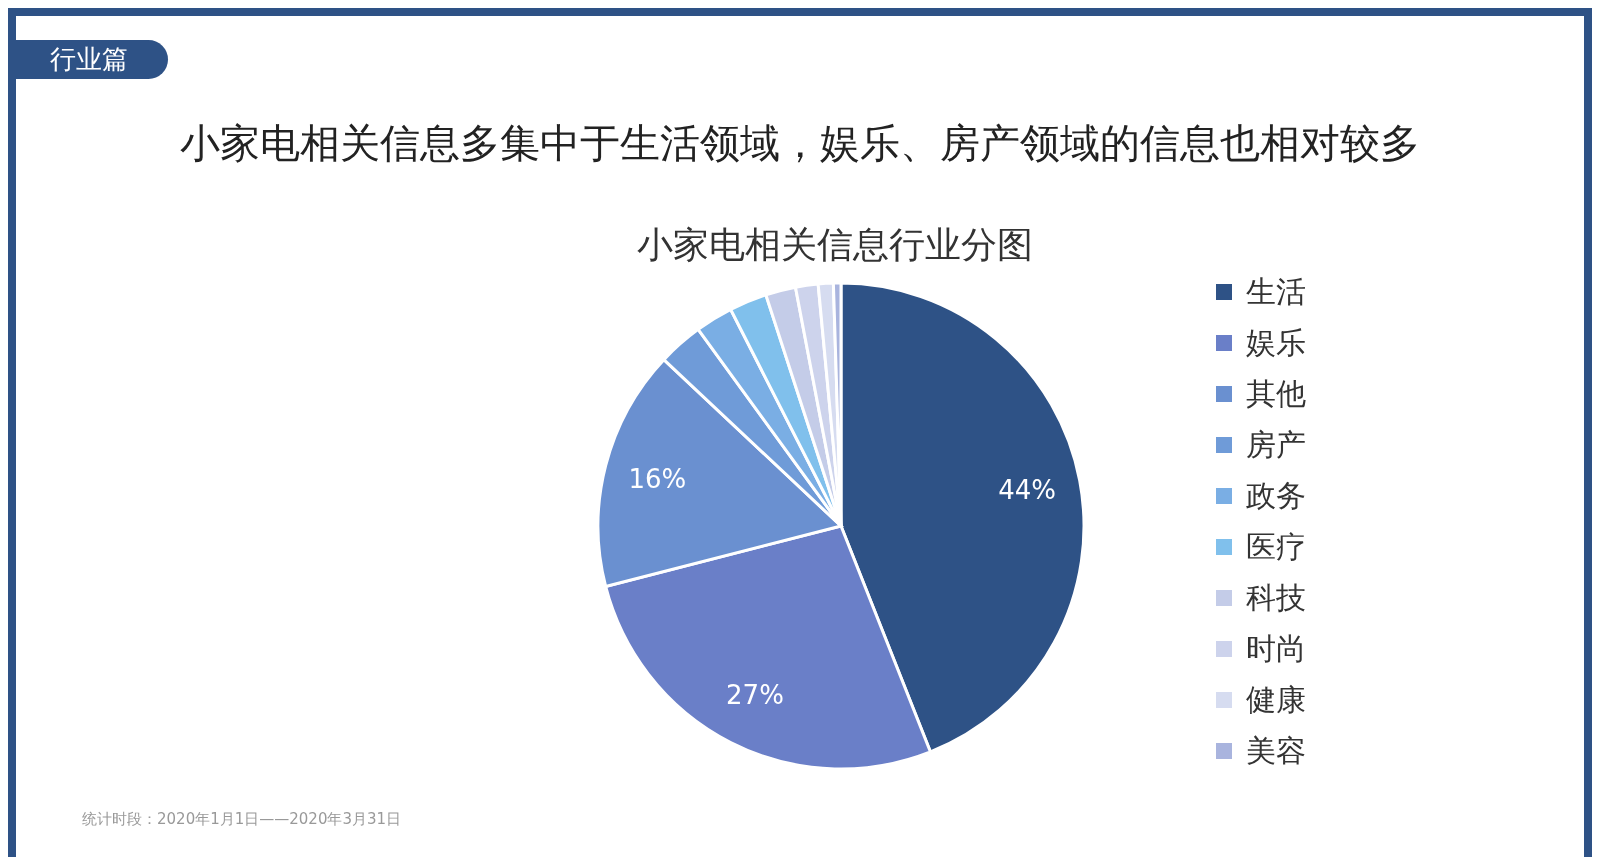 This screenshot has width=1600, height=865. Describe the element at coordinates (800, 143) in the screenshot. I see `chart-title: 小家电相关信息多集中于生活领域，娱乐、房产领域的信息也相对较多` at that location.